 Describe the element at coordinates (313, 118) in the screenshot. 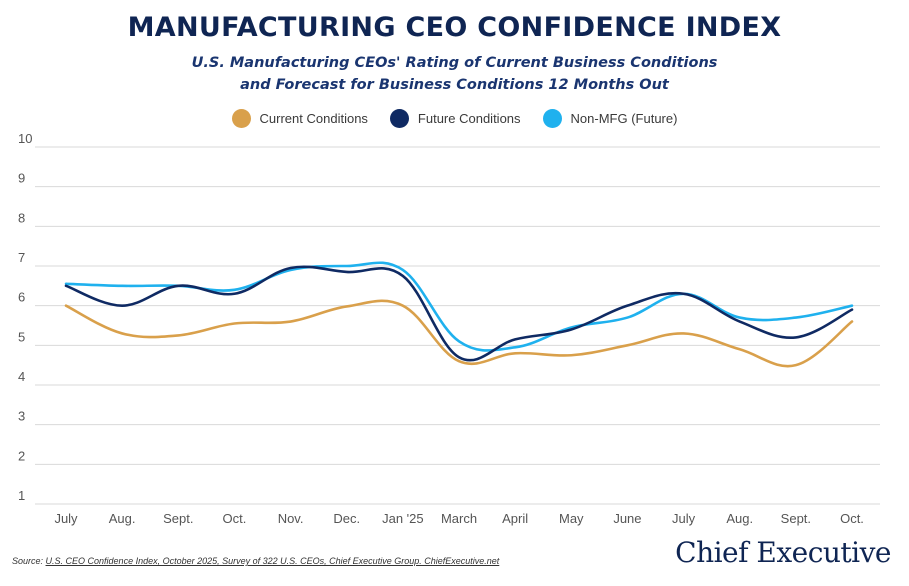

I see `legend-label-current: Current Conditions` at that location.